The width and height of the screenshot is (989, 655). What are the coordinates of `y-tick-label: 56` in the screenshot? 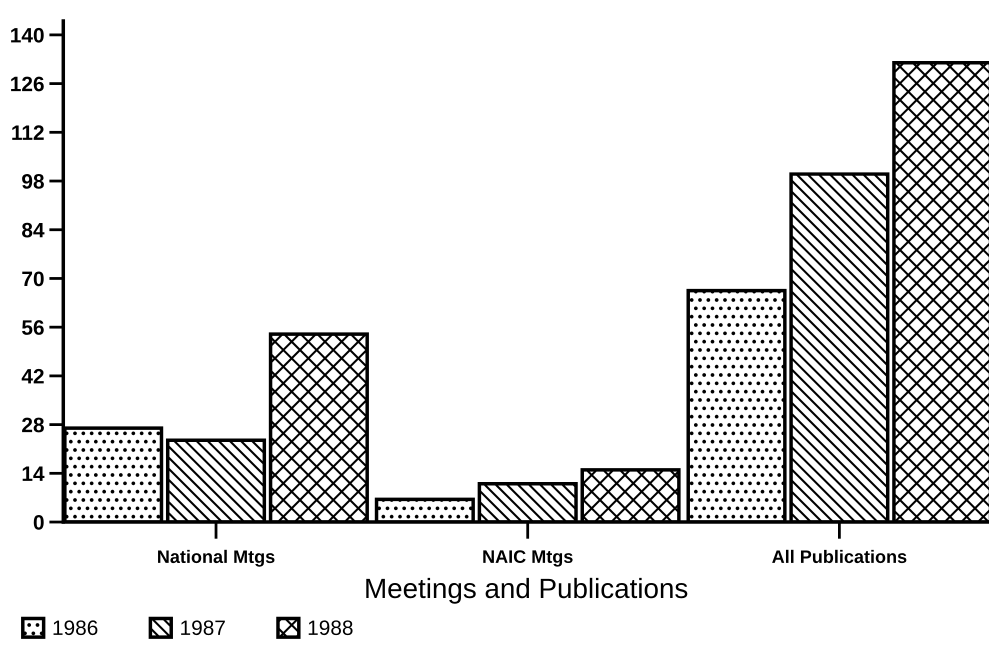 It's located at (33, 327).